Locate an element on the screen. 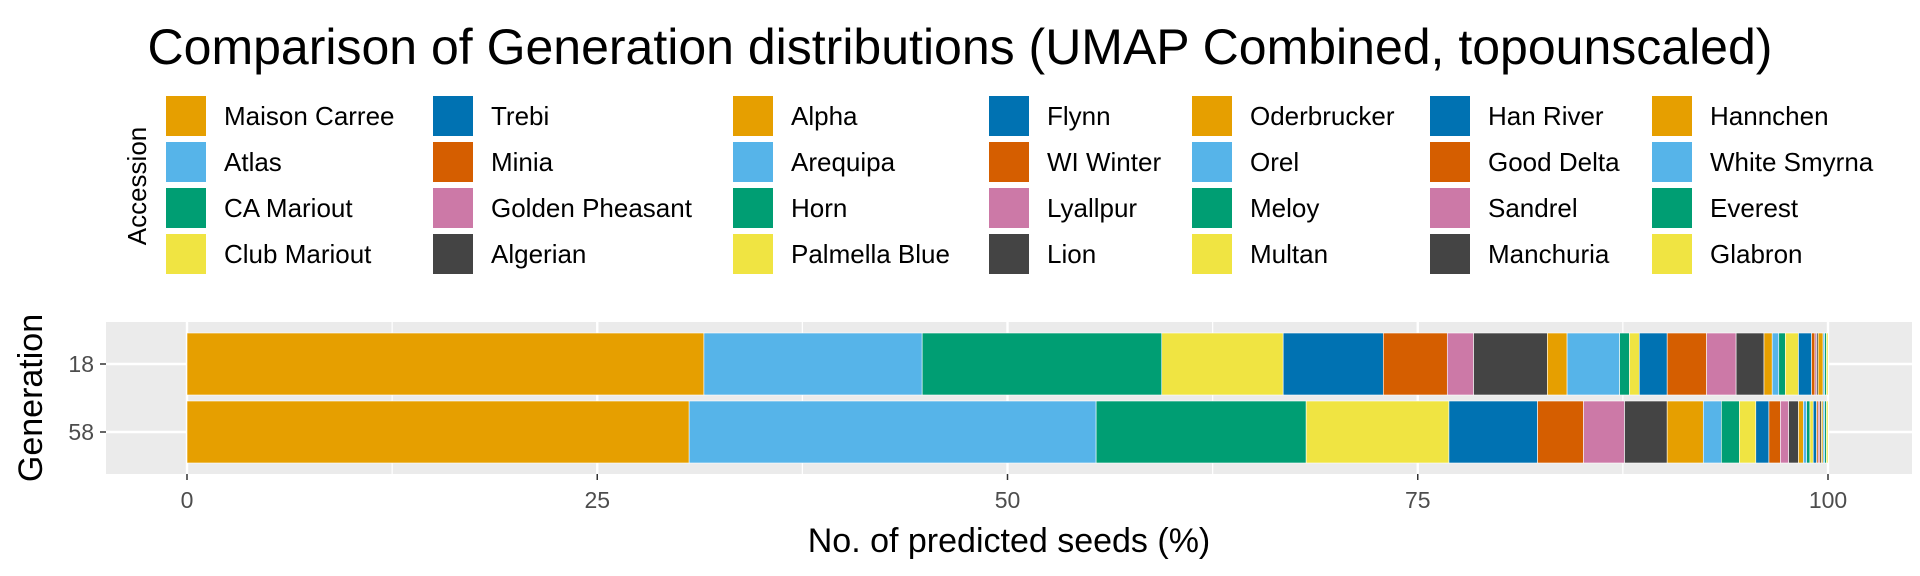  bar-segment-18-wi-winter is located at coordinates (1686, 364).